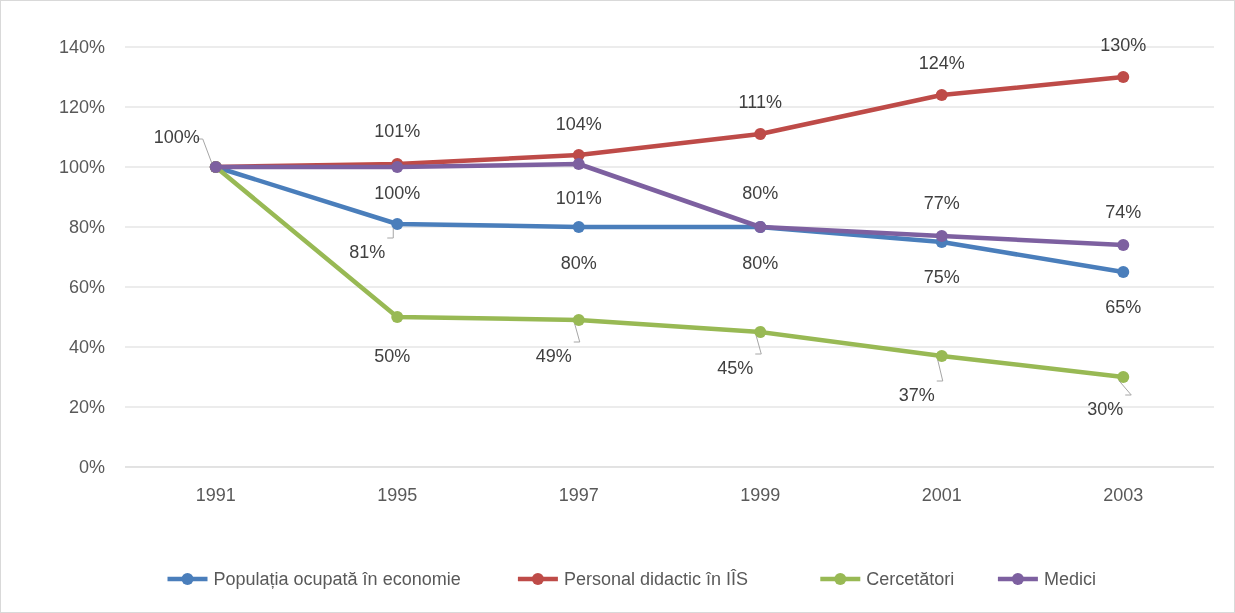 The width and height of the screenshot is (1235, 613). What do you see at coordinates (760, 495) in the screenshot?
I see `x-tick-label: 1999` at bounding box center [760, 495].